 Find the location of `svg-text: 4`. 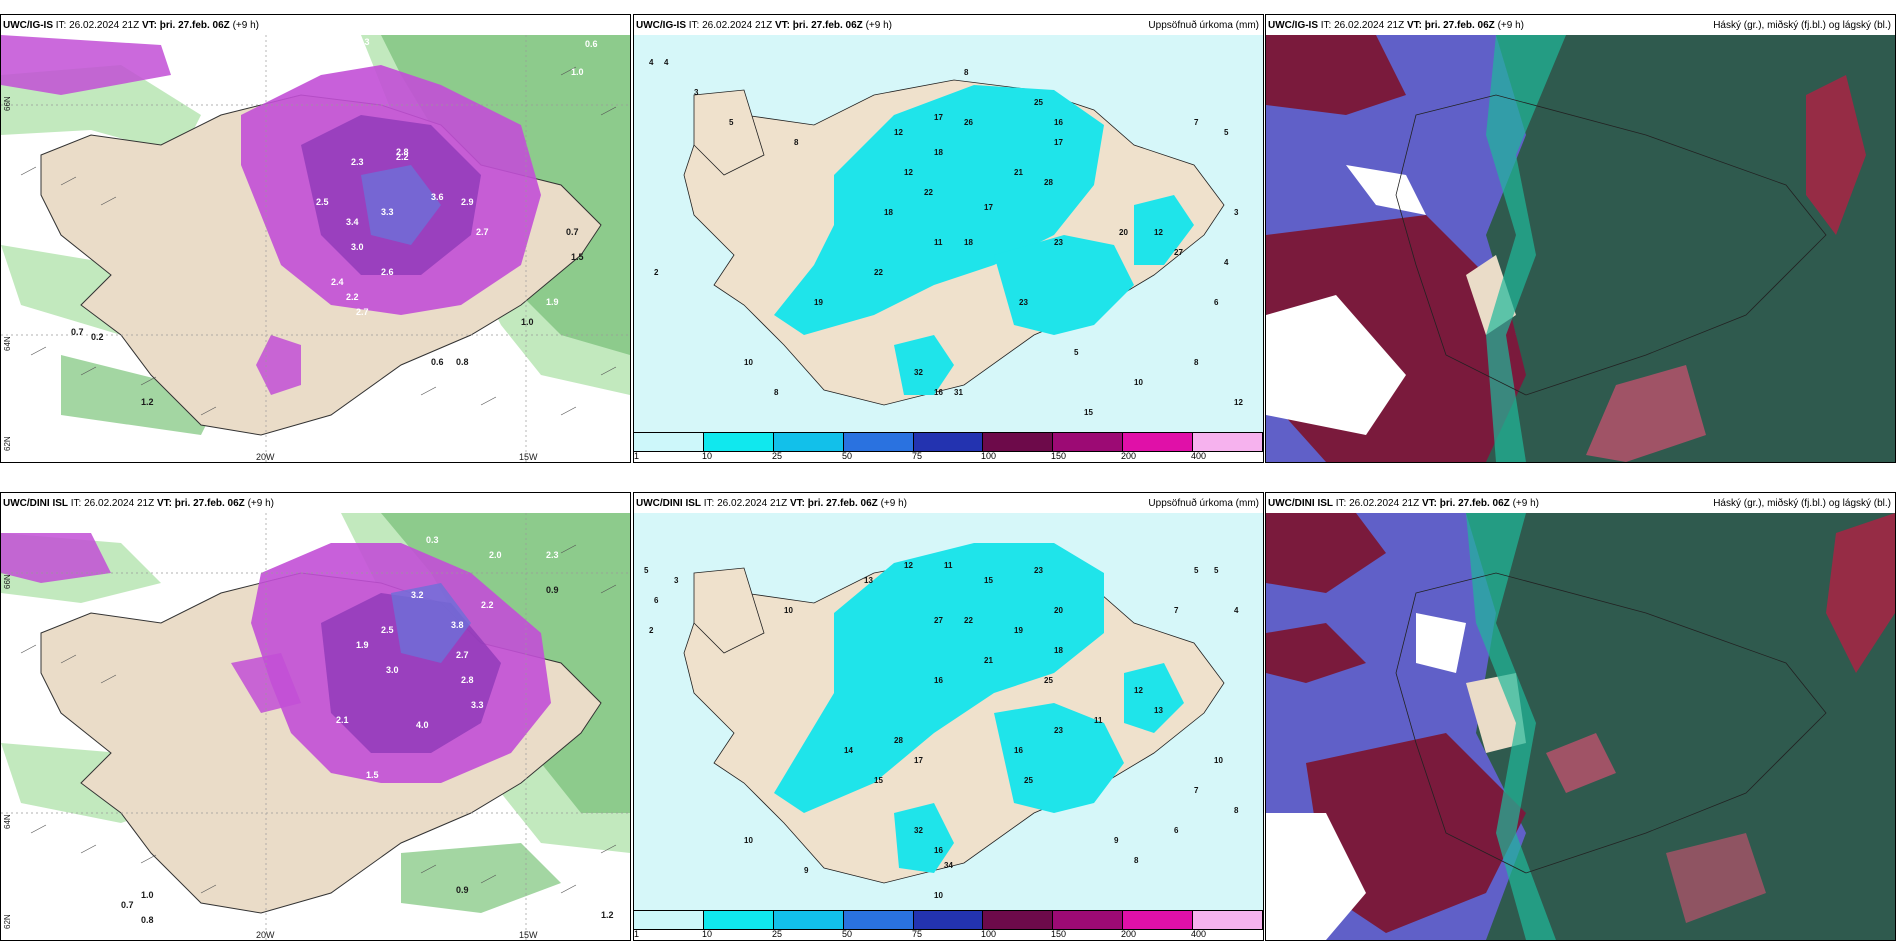

svg-text: 4 is located at coordinates (1226, 262).